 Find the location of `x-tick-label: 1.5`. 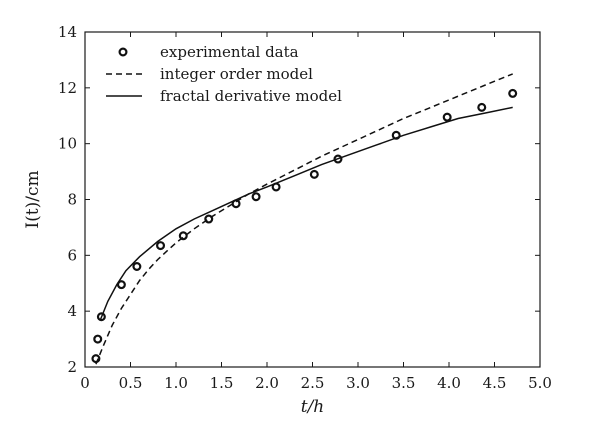

x-tick-label: 1.5 is located at coordinates (222, 383).